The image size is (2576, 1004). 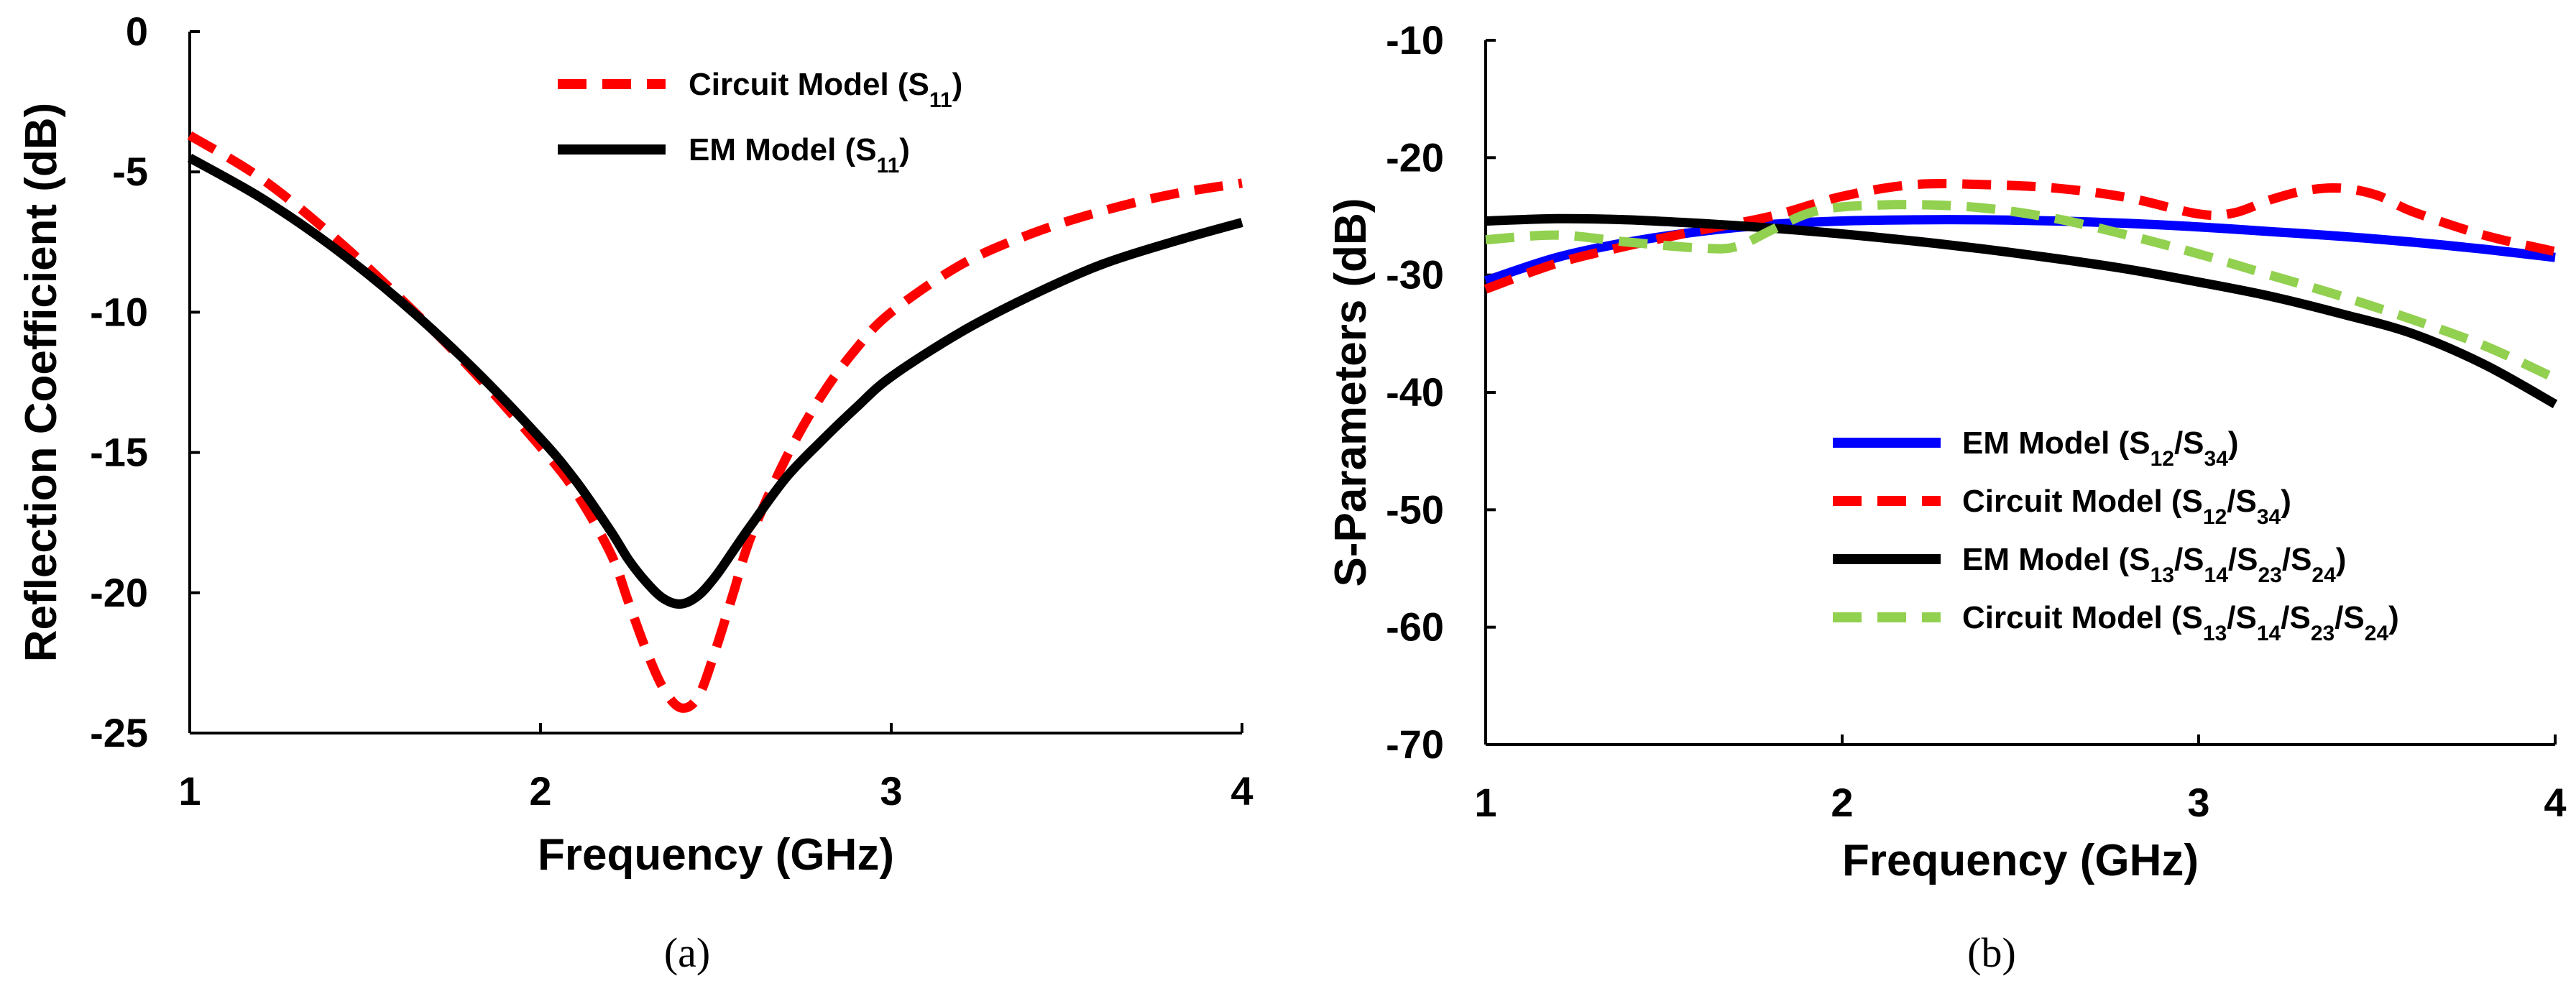 I want to click on panel-caption: (b), so click(x=1991, y=952).